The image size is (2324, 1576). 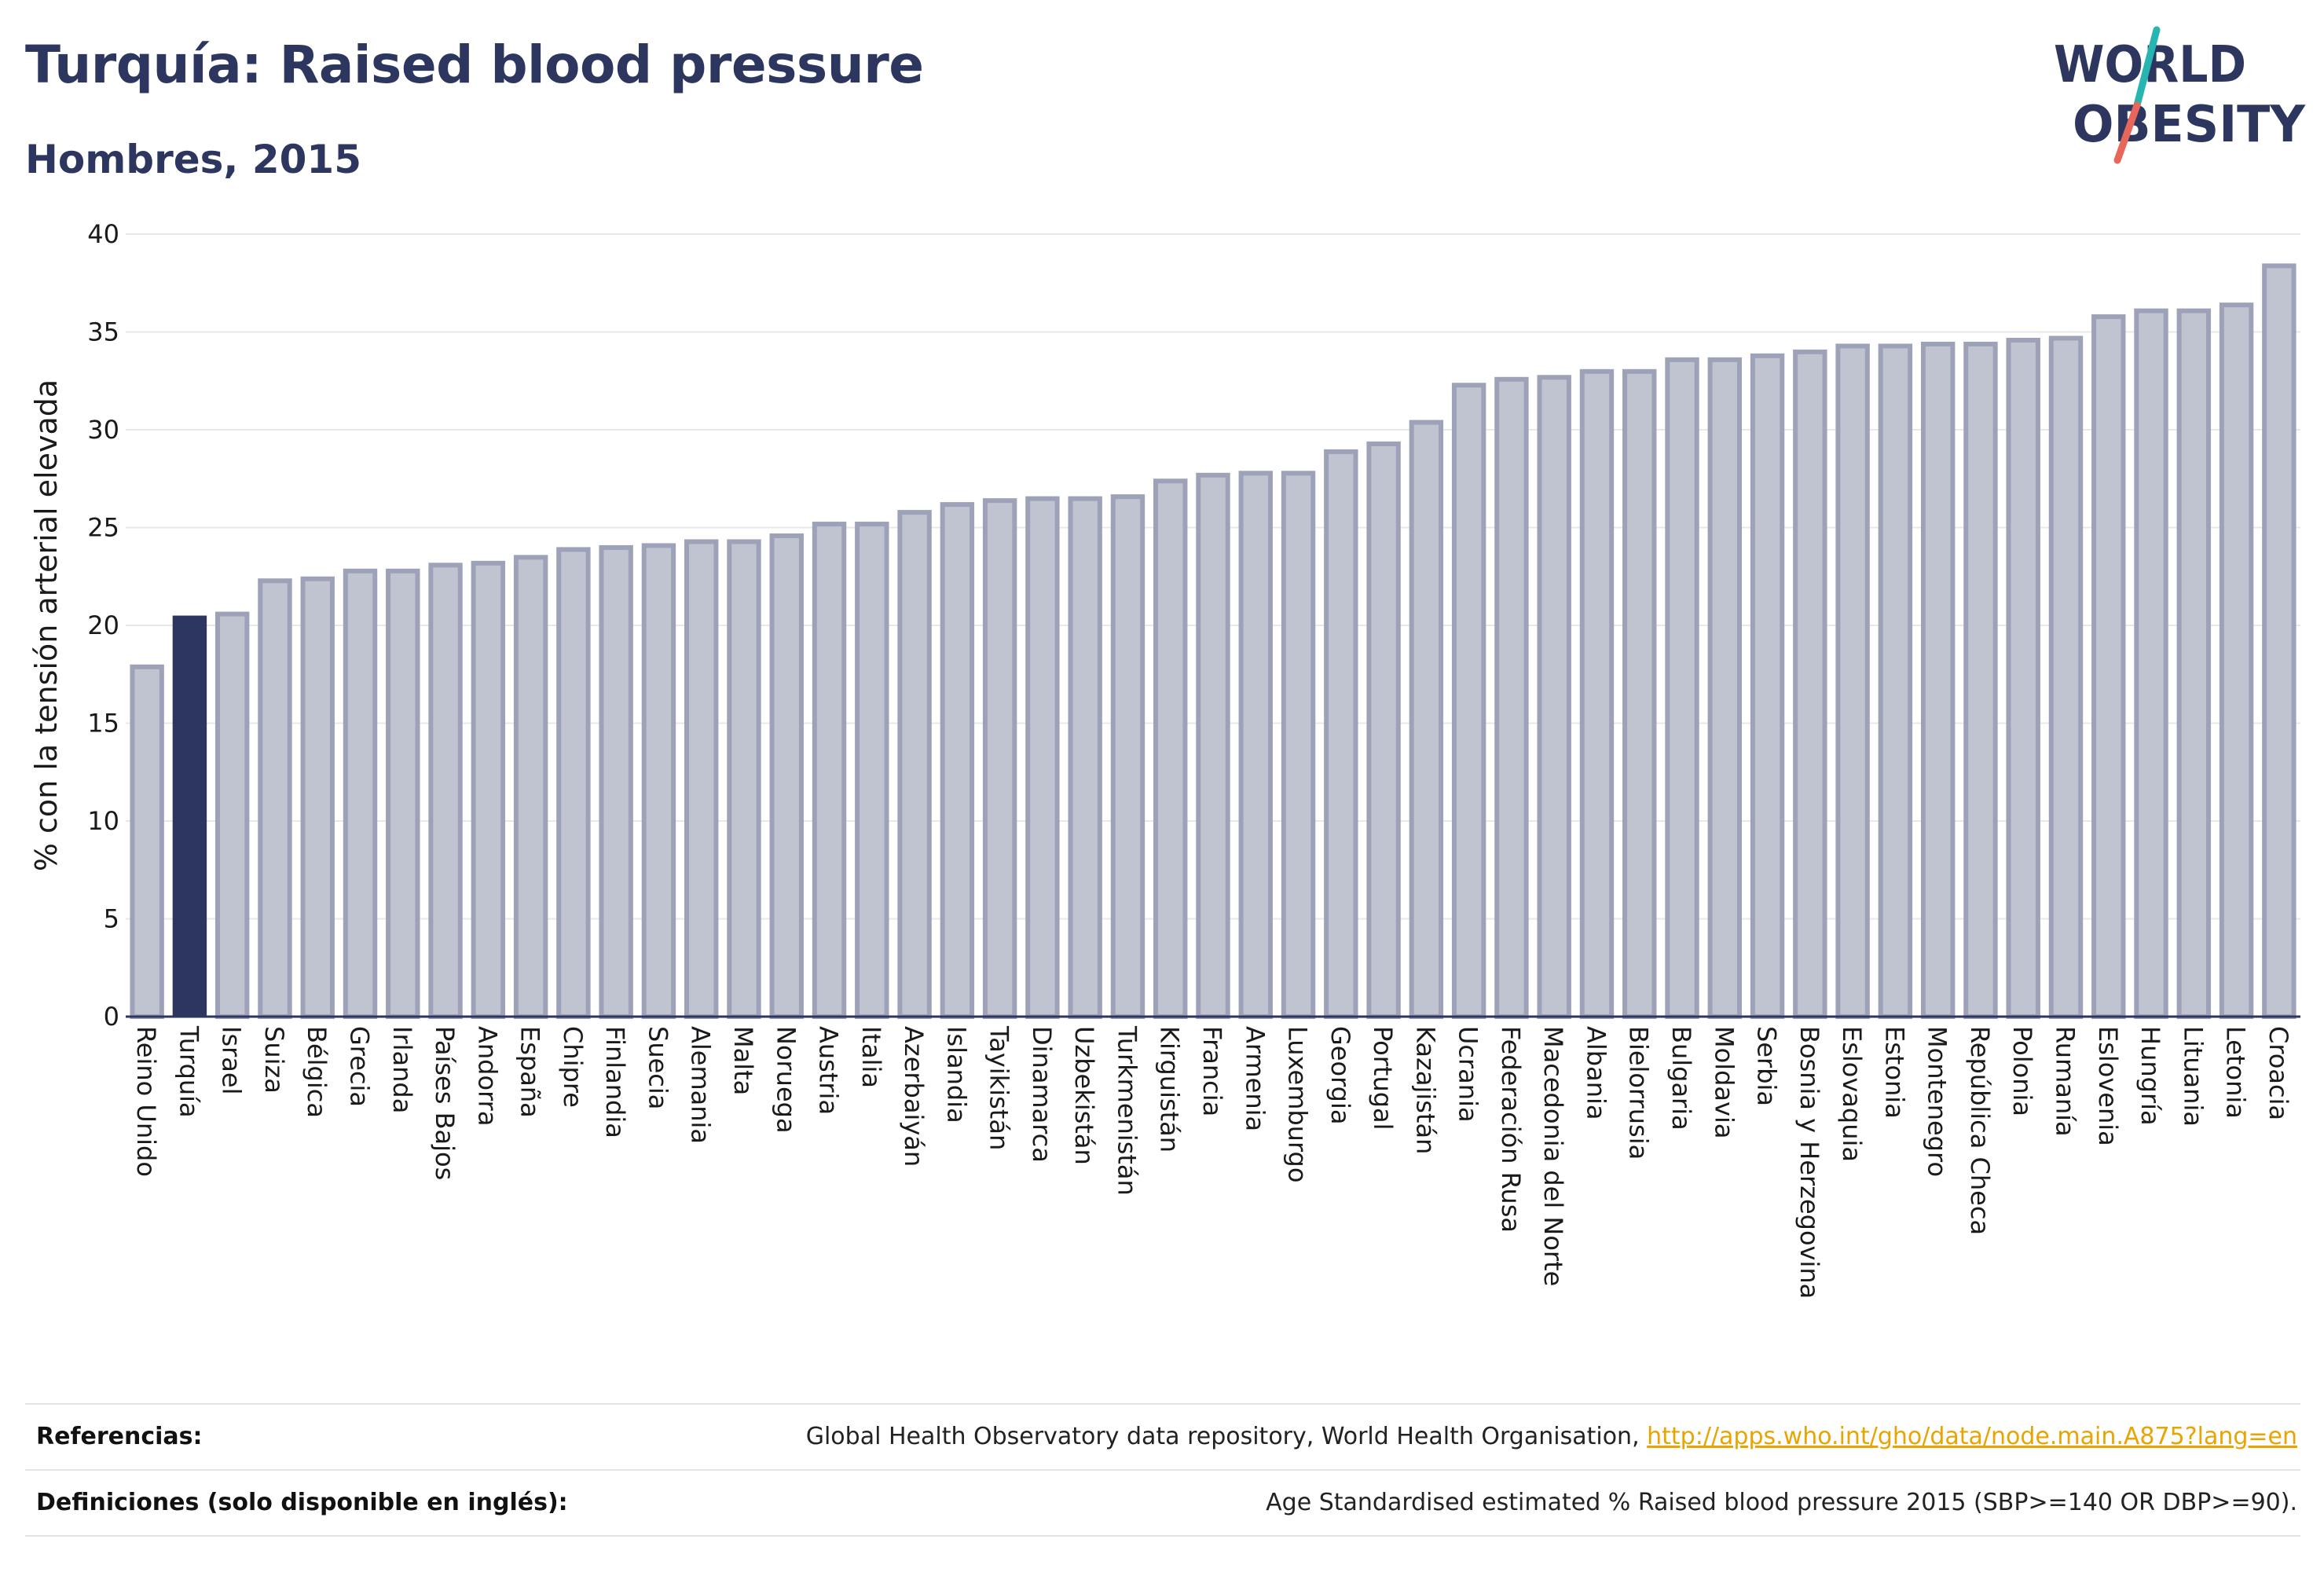 What do you see at coordinates (2180, 95) in the screenshot?
I see `world-obesity-logo: WORLD OBESITY` at bounding box center [2180, 95].